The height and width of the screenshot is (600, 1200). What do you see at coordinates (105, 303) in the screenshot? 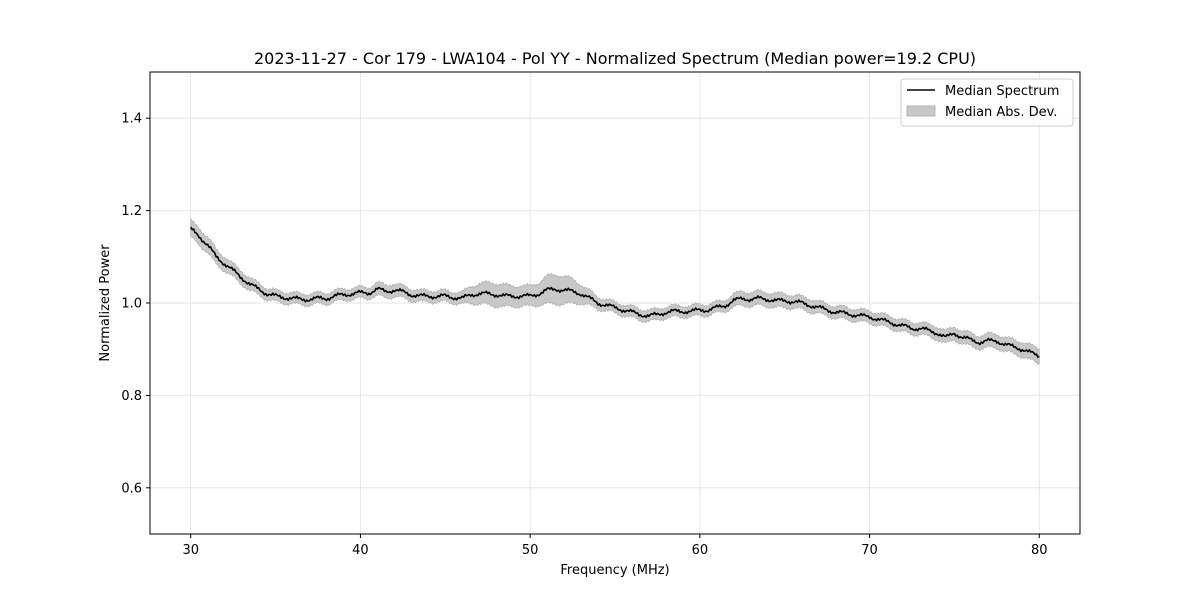
I see `y-axis-label: Normalized Power` at bounding box center [105, 303].